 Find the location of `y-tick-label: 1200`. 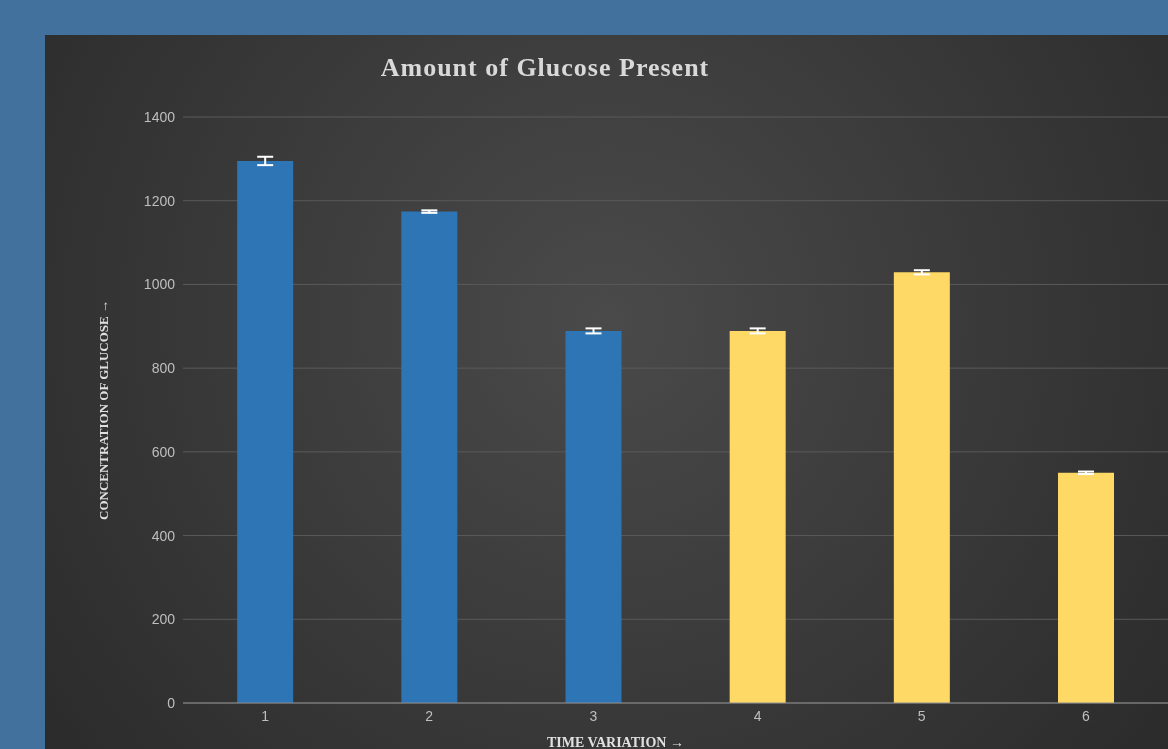

y-tick-label: 1200 is located at coordinates (159, 200).